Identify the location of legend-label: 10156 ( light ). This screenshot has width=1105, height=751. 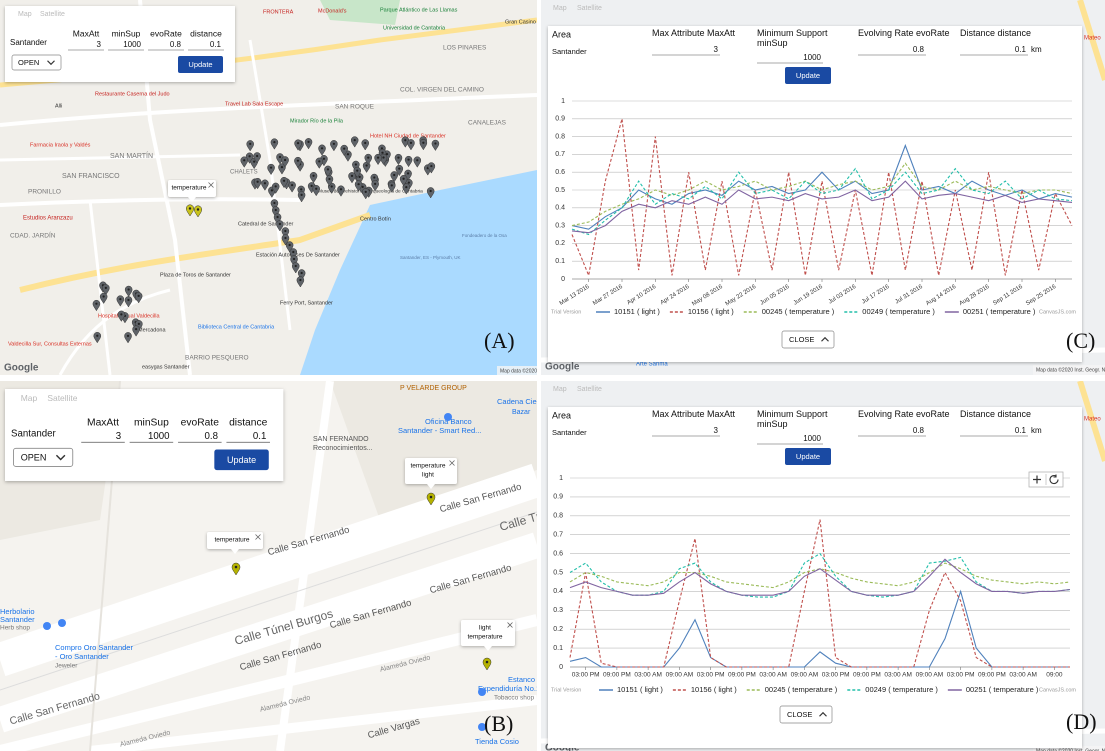
(711, 311).